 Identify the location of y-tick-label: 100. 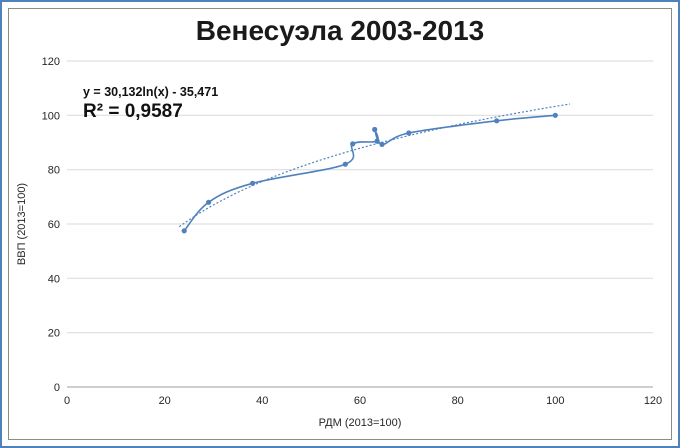
(51, 116).